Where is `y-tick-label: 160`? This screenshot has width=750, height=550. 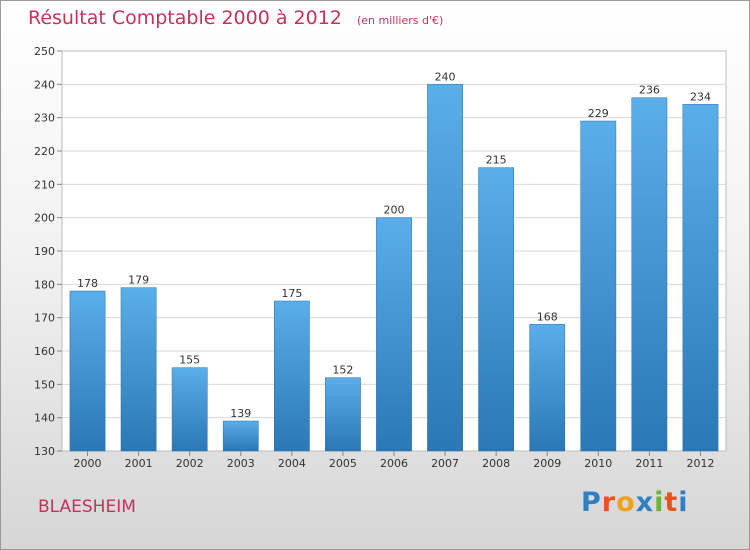 y-tick-label: 160 is located at coordinates (44, 351).